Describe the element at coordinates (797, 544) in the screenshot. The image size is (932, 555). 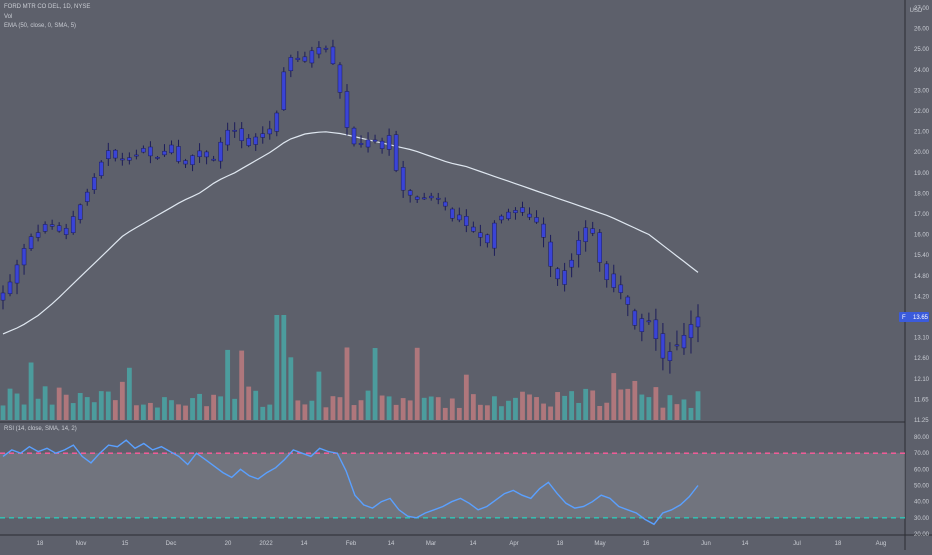
I see `time-tick-label: Jul` at that location.